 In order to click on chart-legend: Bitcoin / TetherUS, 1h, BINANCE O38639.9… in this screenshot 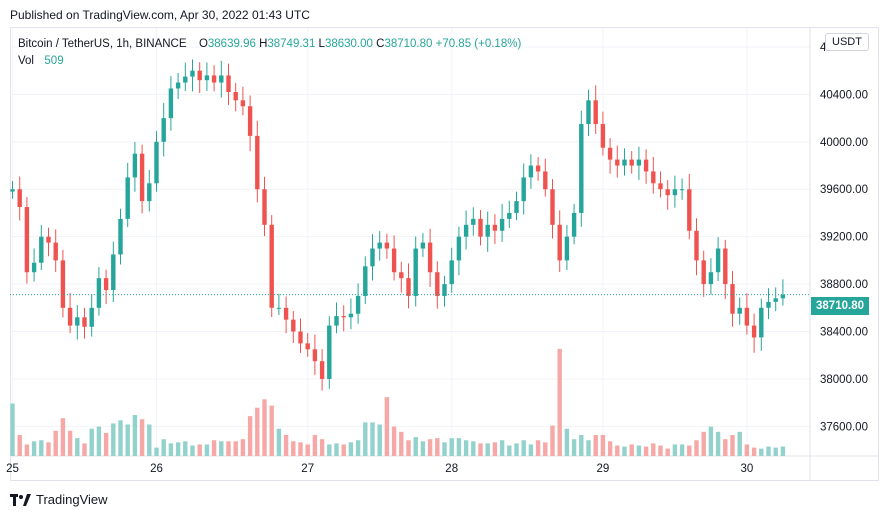, I will do `click(269, 53)`.